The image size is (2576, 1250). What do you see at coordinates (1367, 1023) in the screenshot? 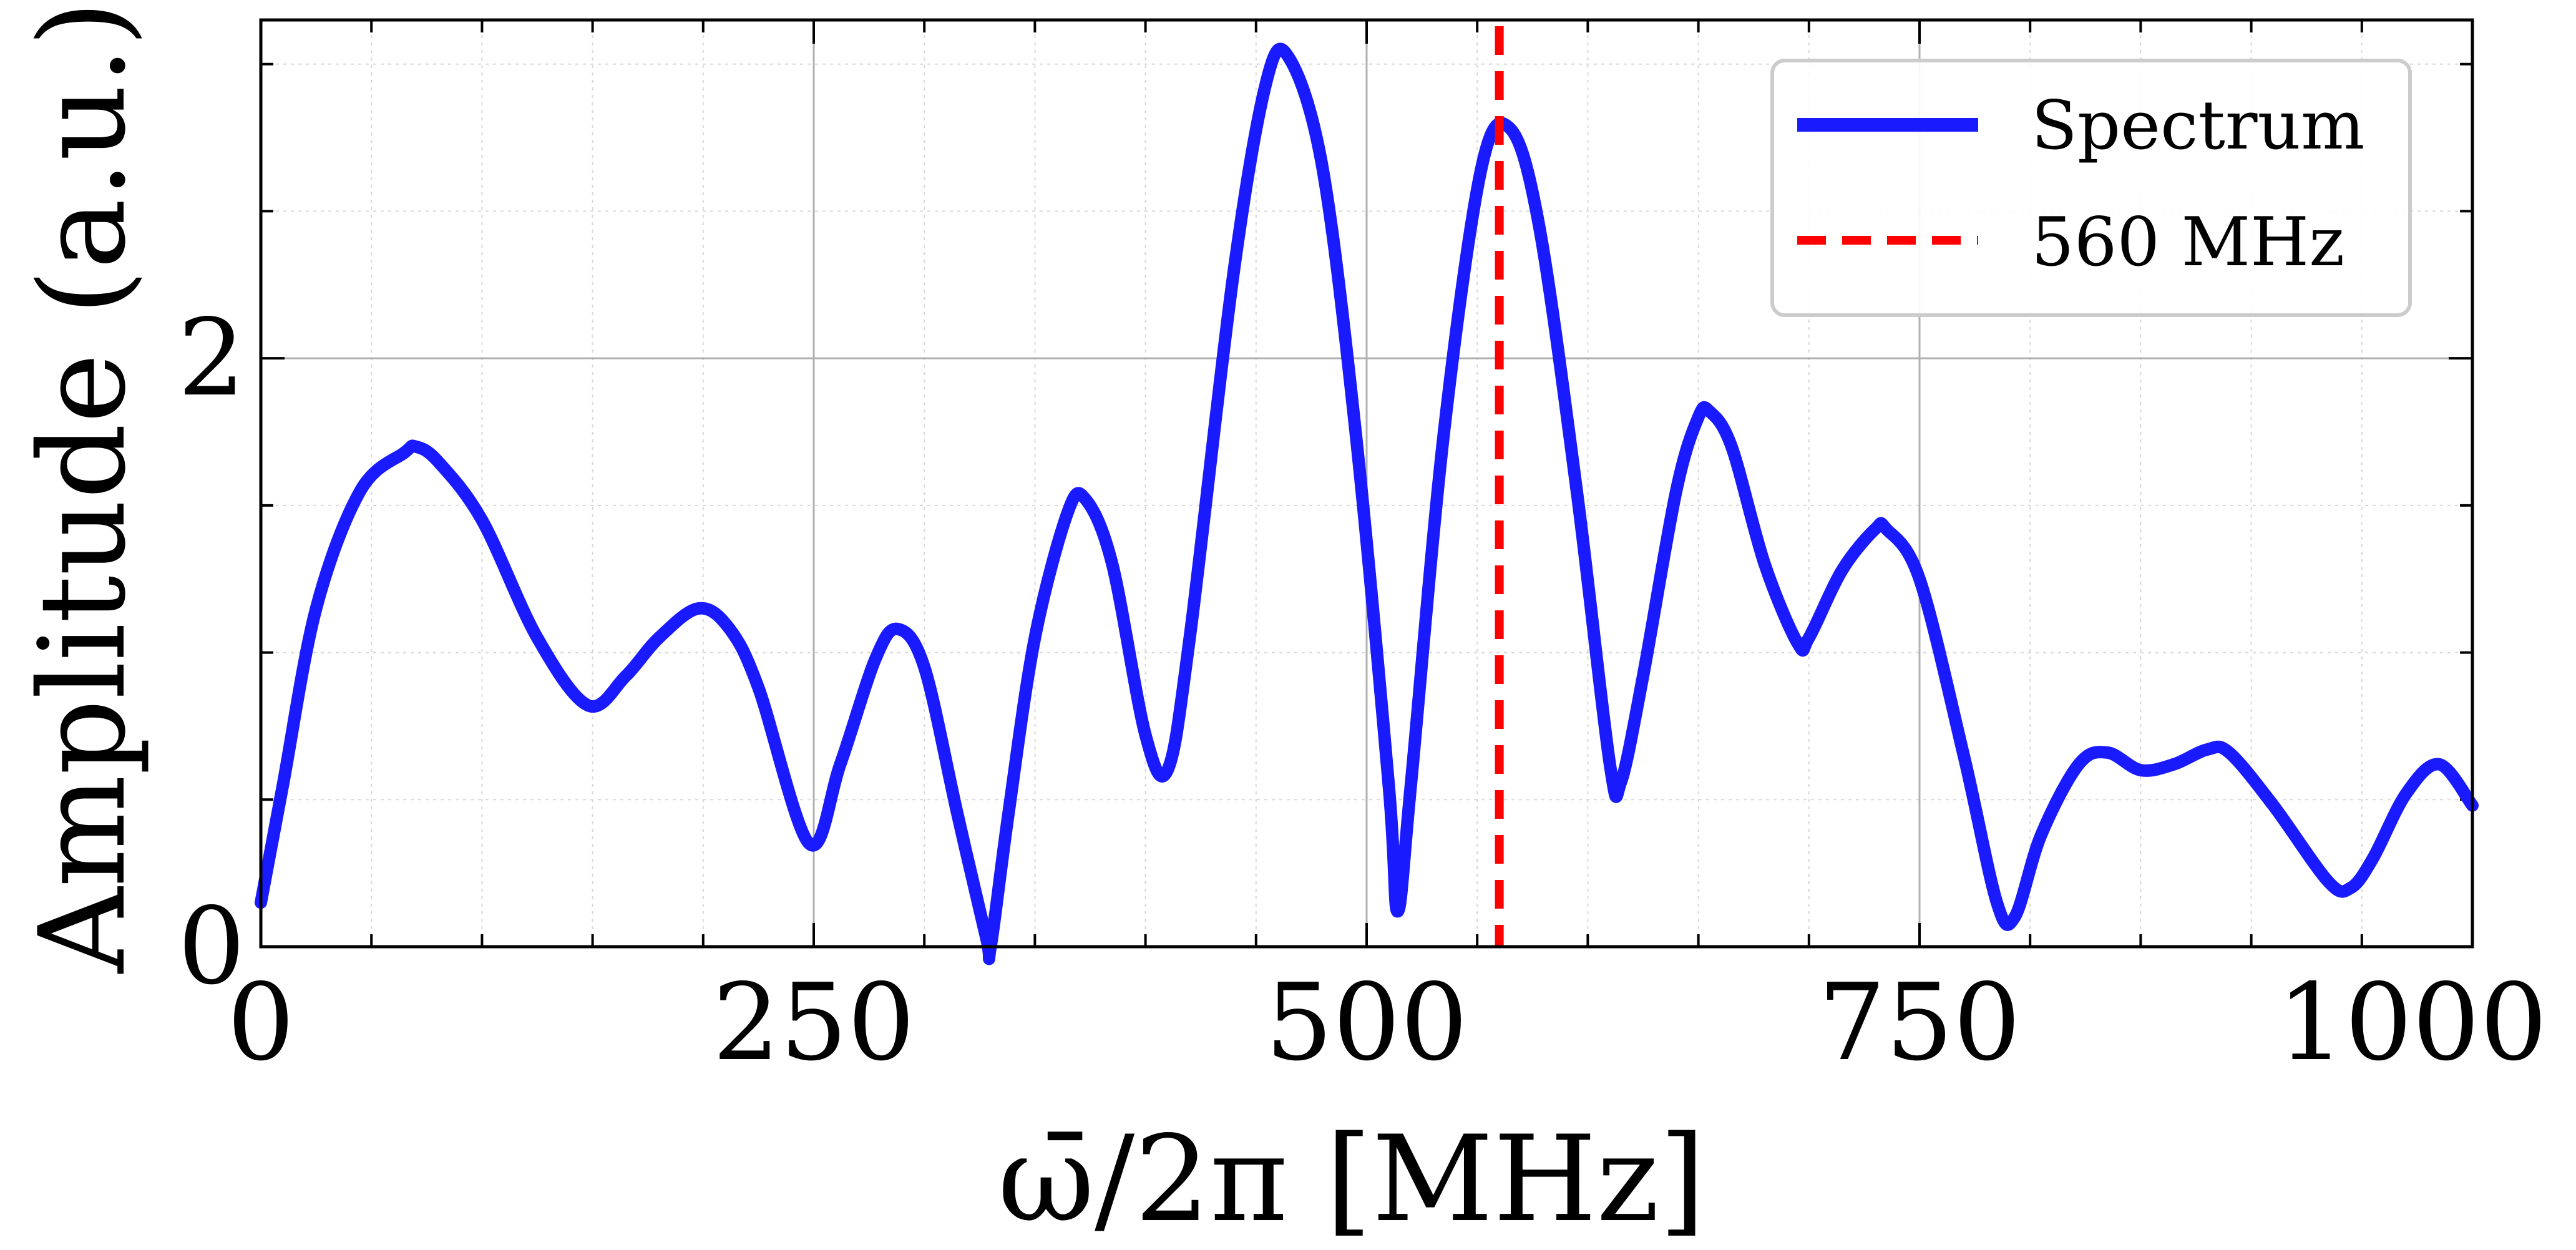
I see `x-tick-label: 500` at bounding box center [1367, 1023].